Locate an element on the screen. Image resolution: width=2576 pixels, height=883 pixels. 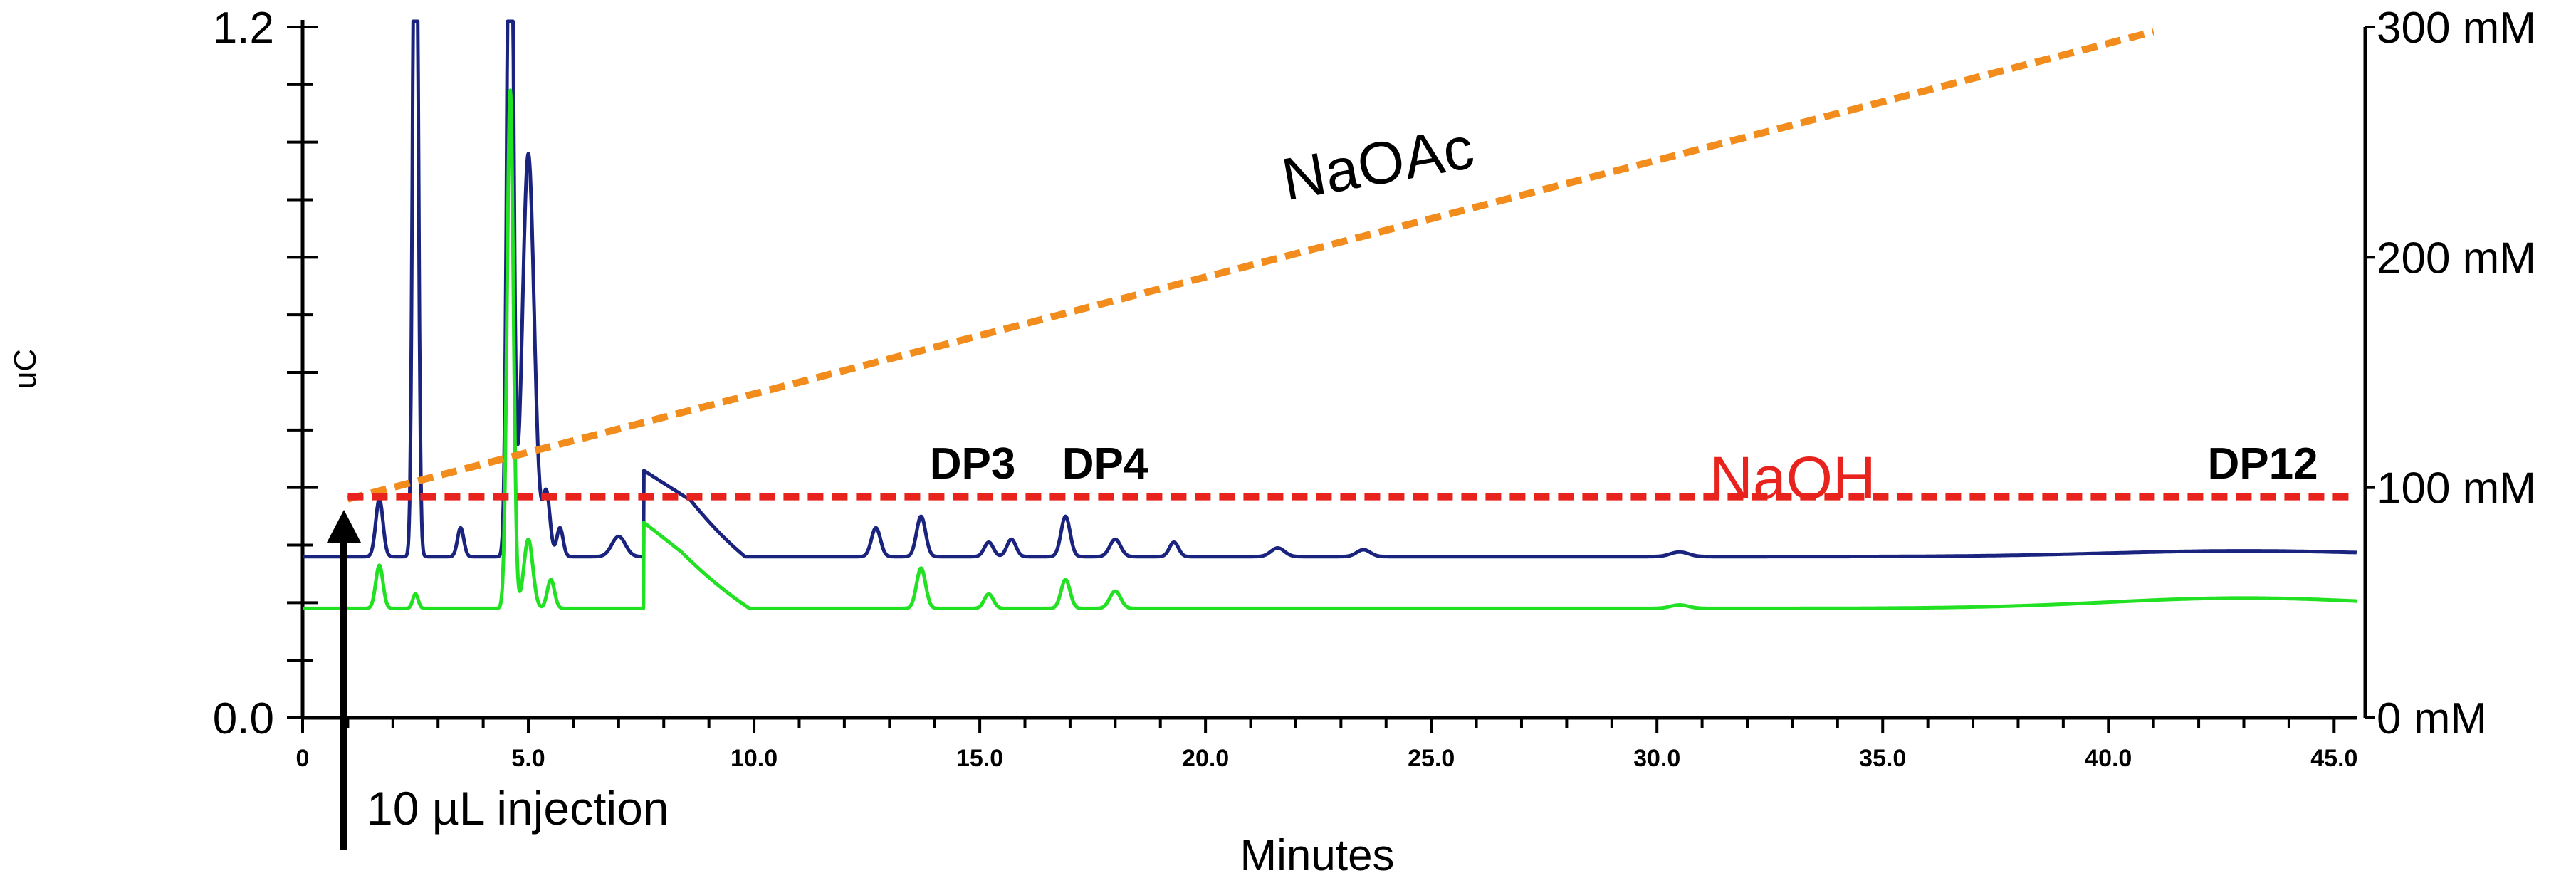
x-tick-label: 20.0 is located at coordinates (1205, 758).